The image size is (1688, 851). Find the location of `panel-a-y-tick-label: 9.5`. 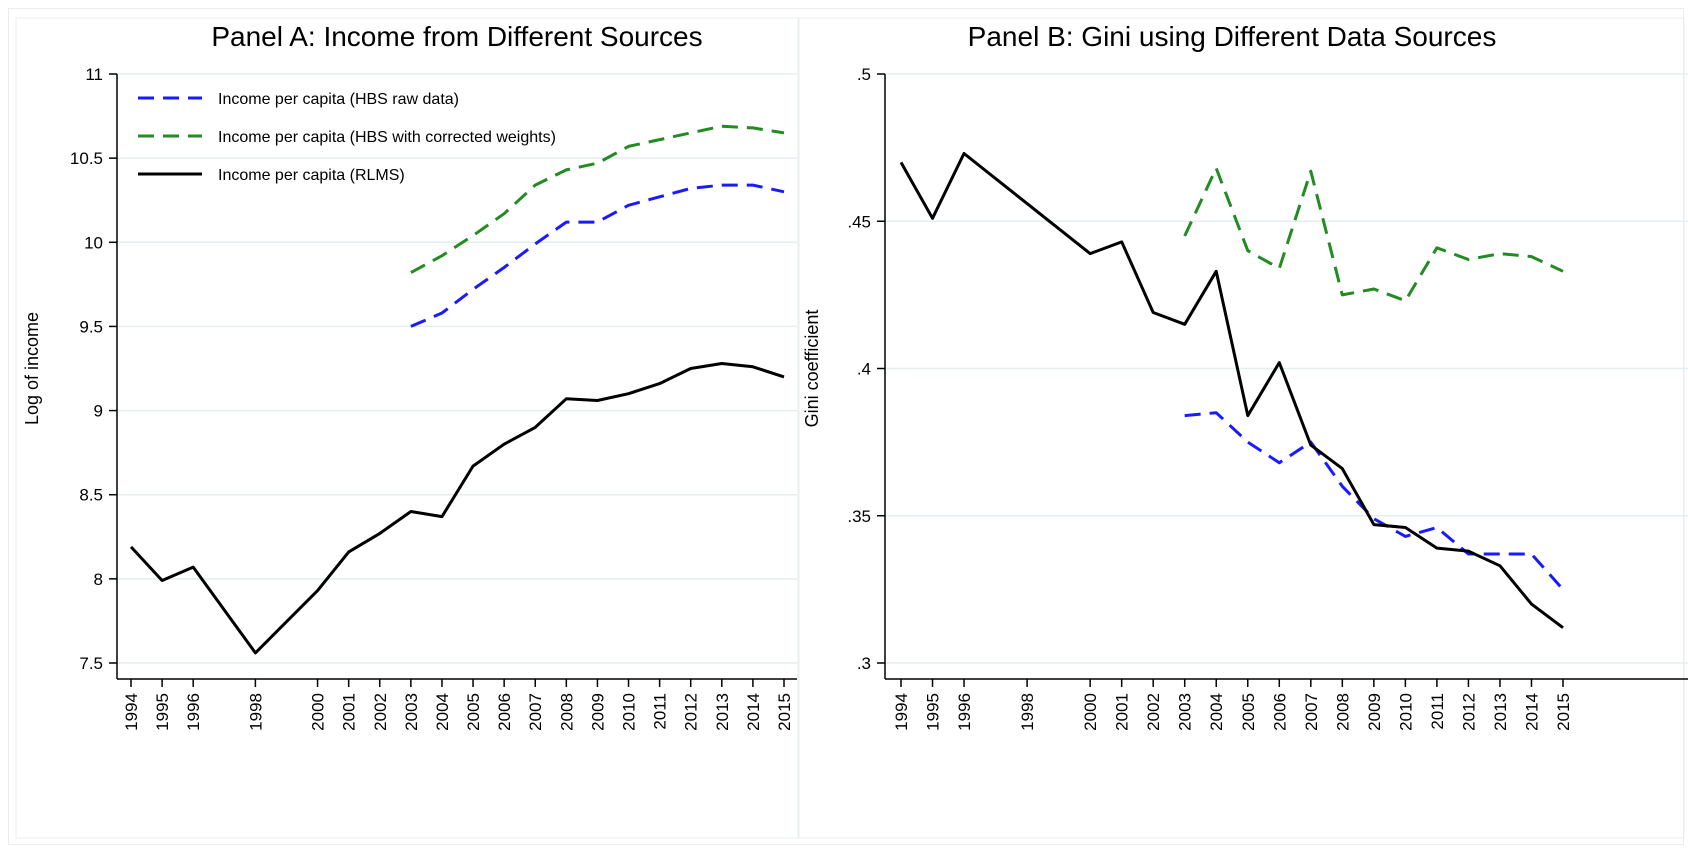

panel-a-y-tick-label: 9.5 is located at coordinates (91, 326).